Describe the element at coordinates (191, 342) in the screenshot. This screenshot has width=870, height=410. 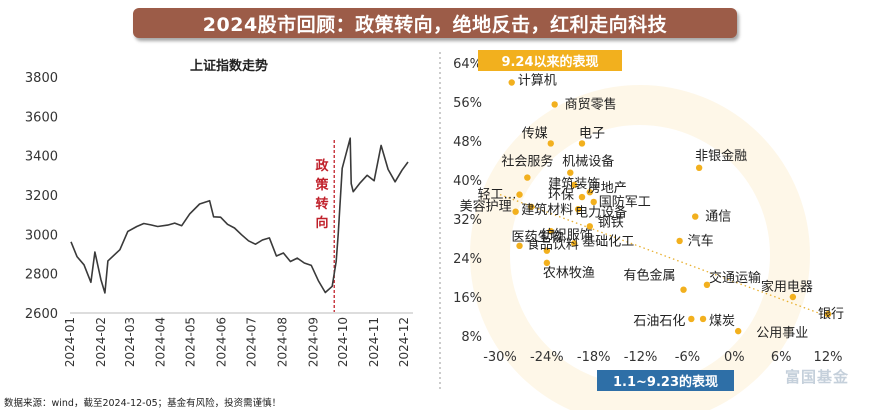
I see `line-x-tick-label: 2024-05` at that location.